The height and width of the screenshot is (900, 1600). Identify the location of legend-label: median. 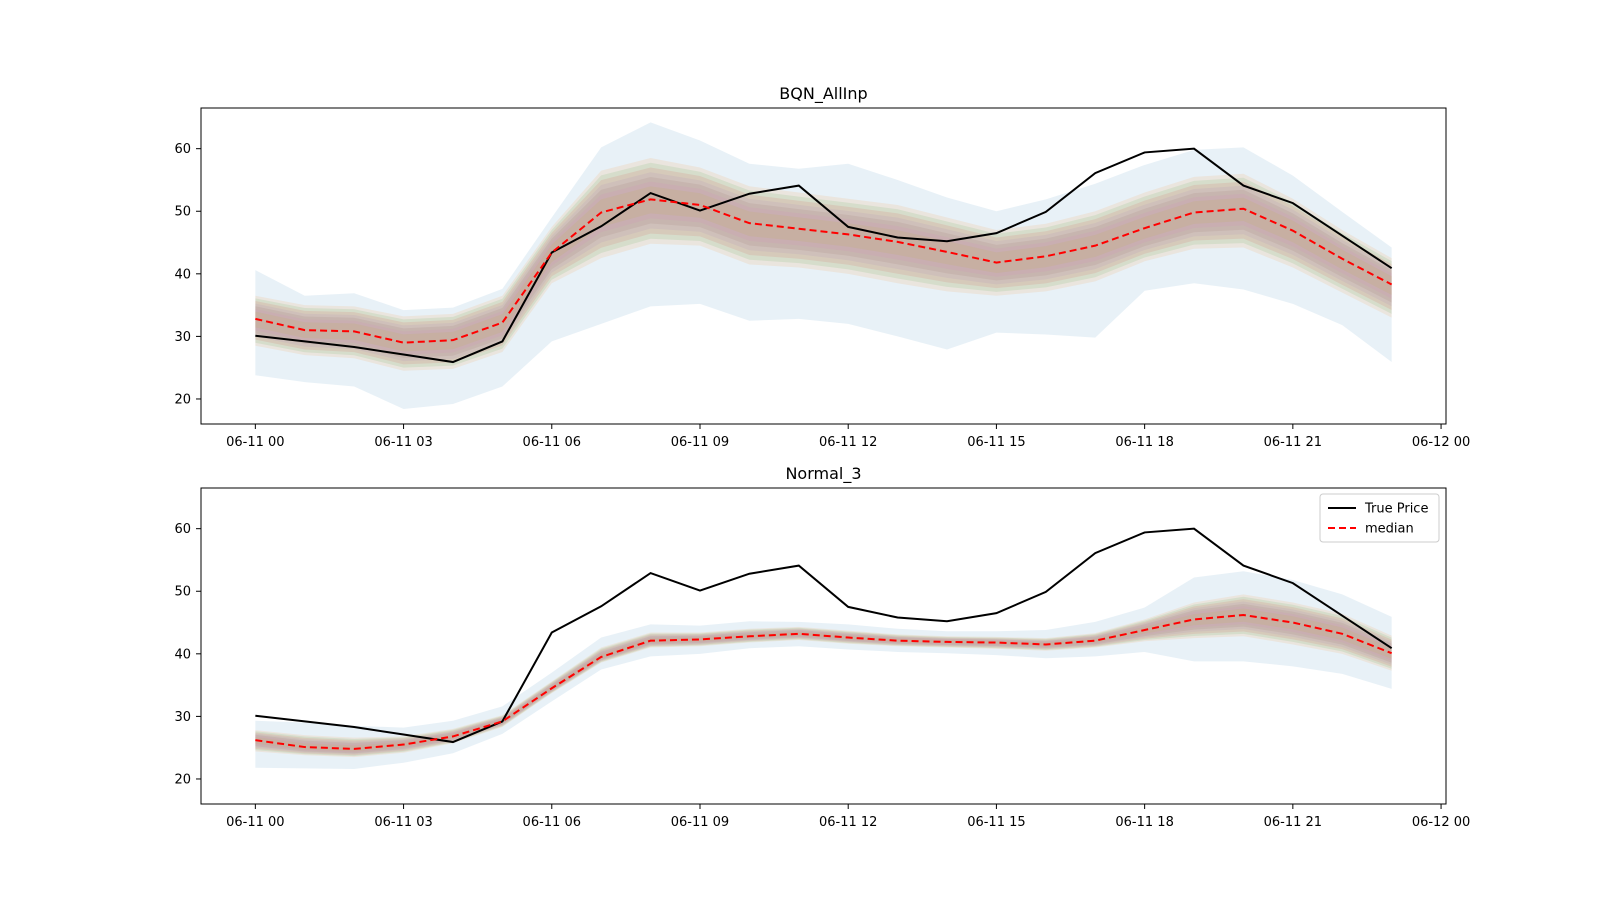
(1389, 529).